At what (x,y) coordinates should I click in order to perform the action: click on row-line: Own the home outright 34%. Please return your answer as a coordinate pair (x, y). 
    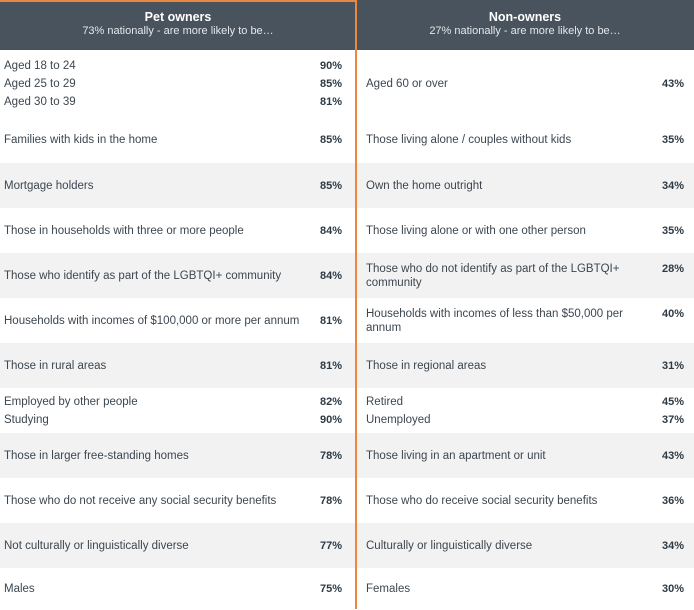
    Looking at the image, I should click on (525, 186).